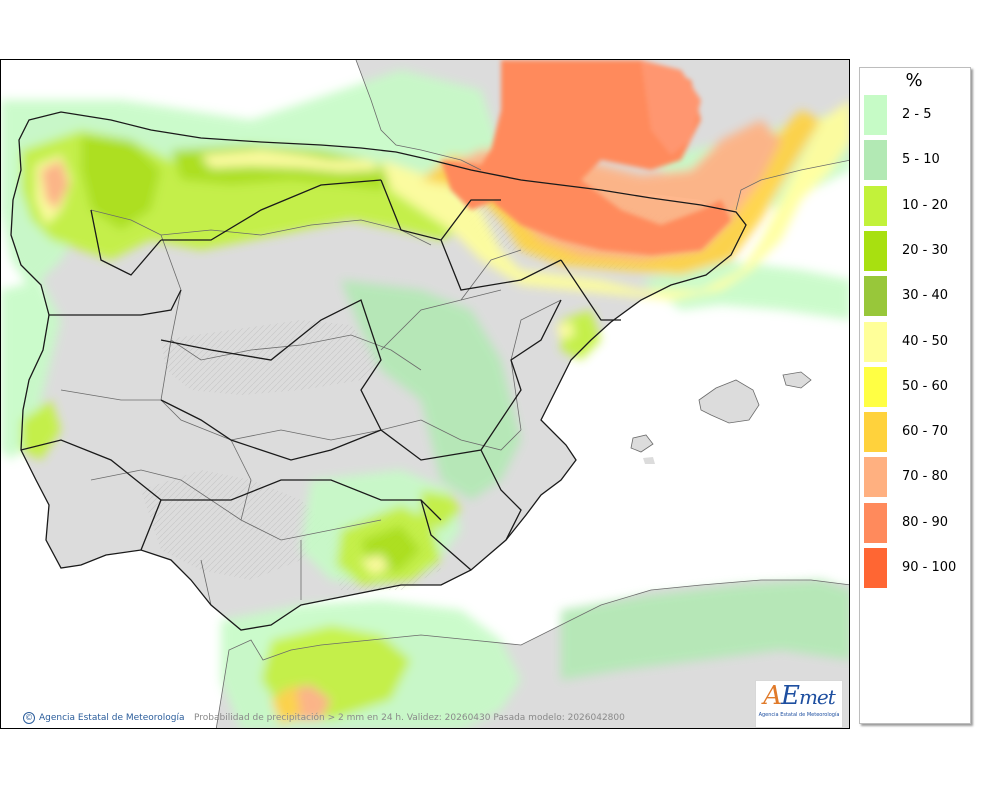 The image size is (1000, 790). I want to click on legend-label: 70 - 80, so click(925, 477).